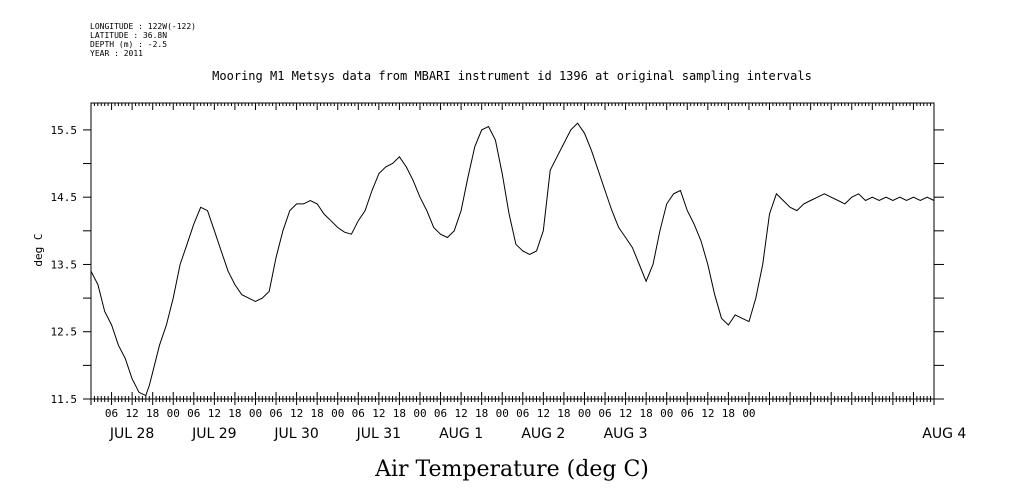 The height and width of the screenshot is (504, 1009). I want to click on x-day-label: AUG 1, so click(461, 434).